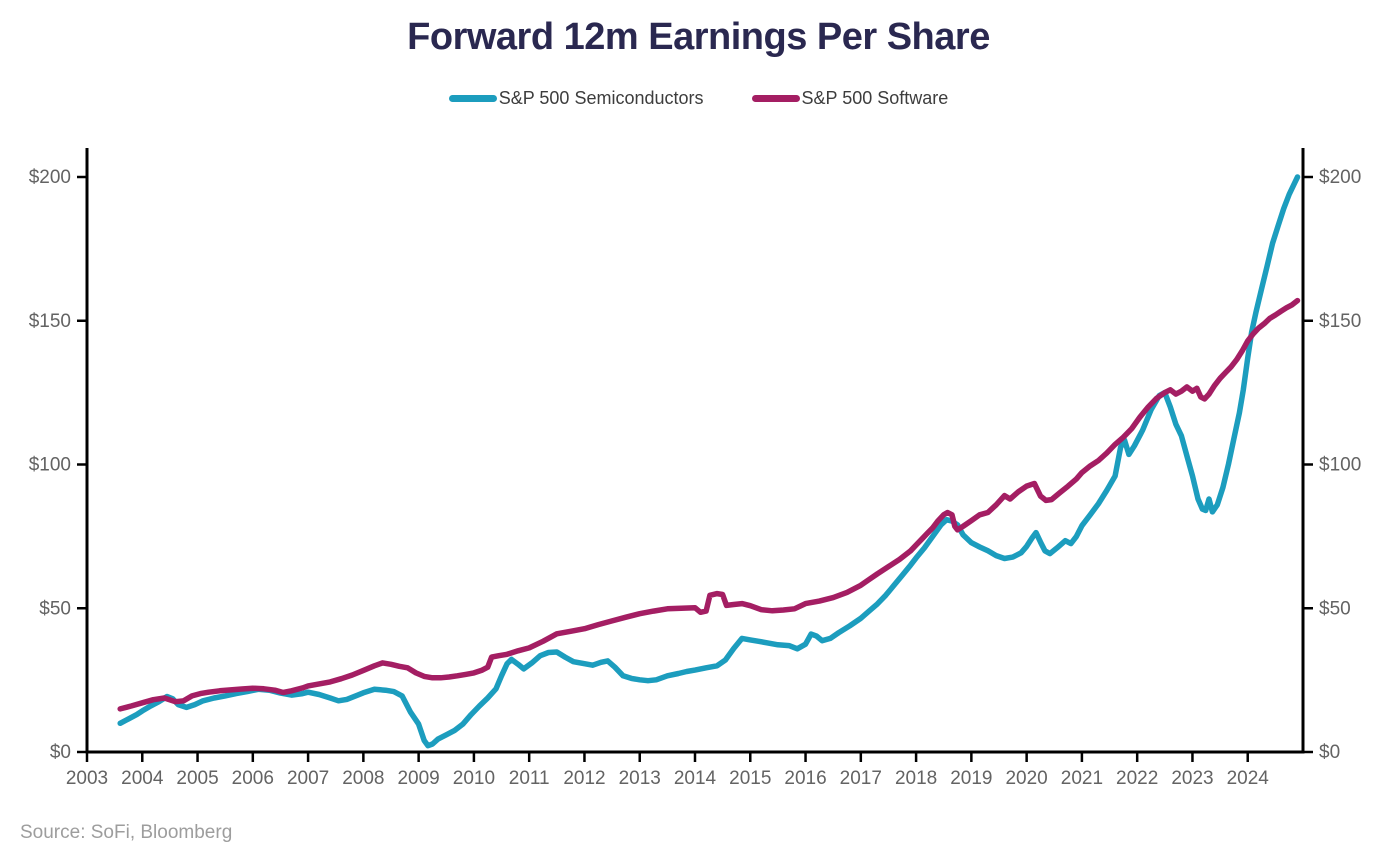 The image size is (1397, 855). I want to click on y-axis-tick-label-left: $200, so click(50, 177).